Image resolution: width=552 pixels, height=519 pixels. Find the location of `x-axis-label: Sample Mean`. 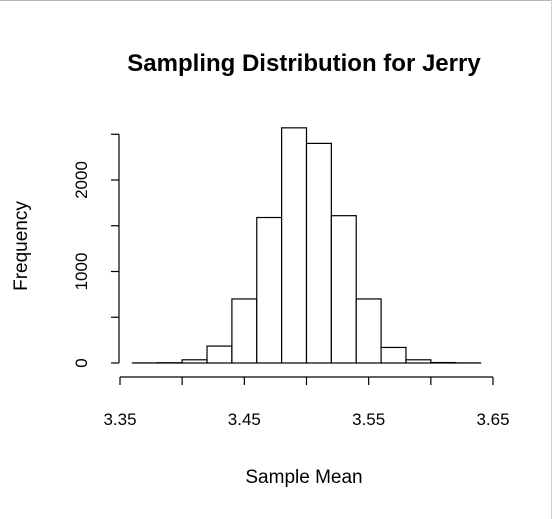

x-axis-label: Sample Mean is located at coordinates (303, 477).